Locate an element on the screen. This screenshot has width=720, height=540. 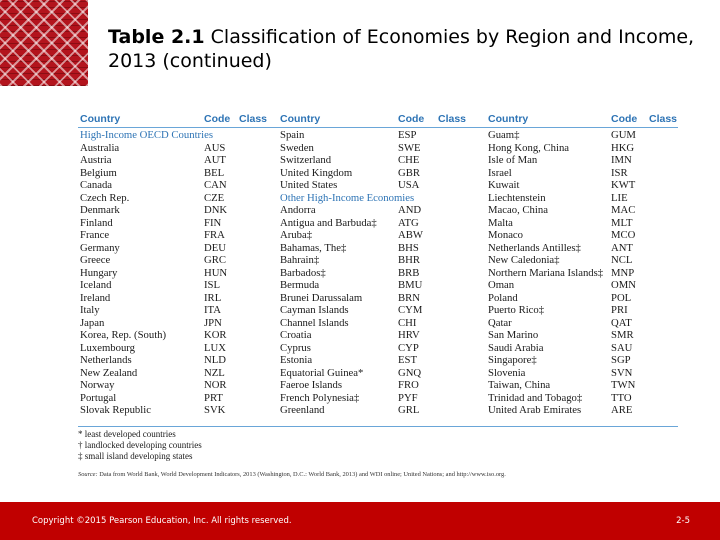
country-name: Malta is located at coordinates (500, 222).